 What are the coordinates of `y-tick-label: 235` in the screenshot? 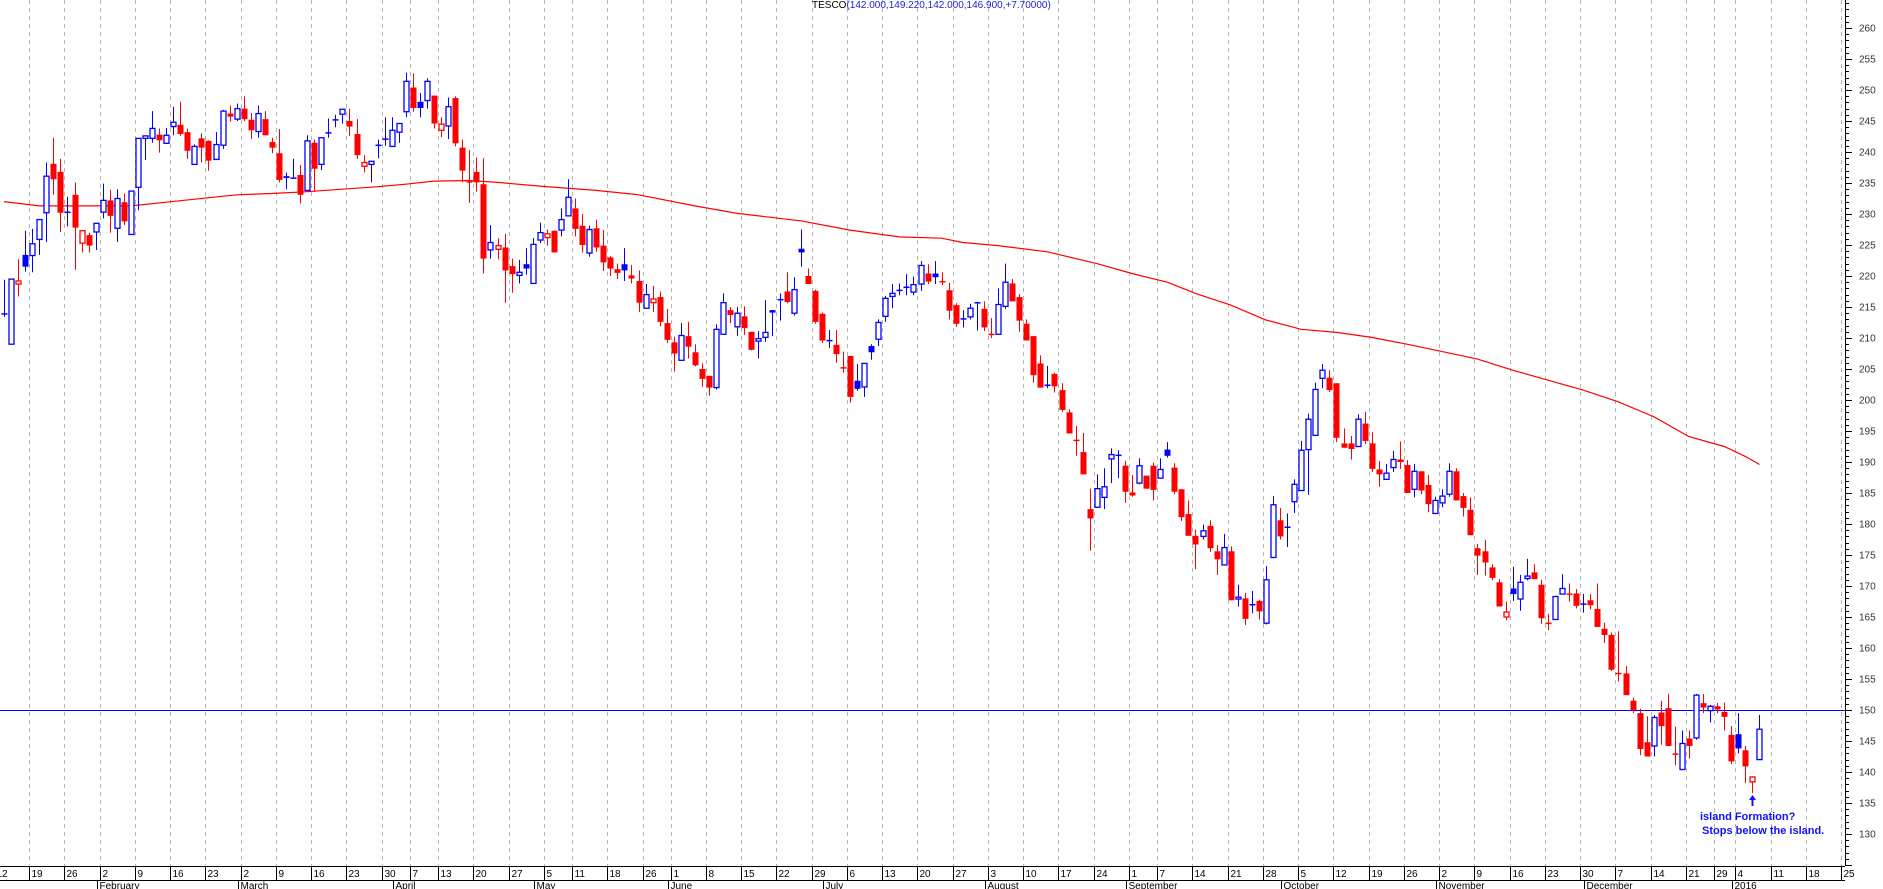 It's located at (1867, 184).